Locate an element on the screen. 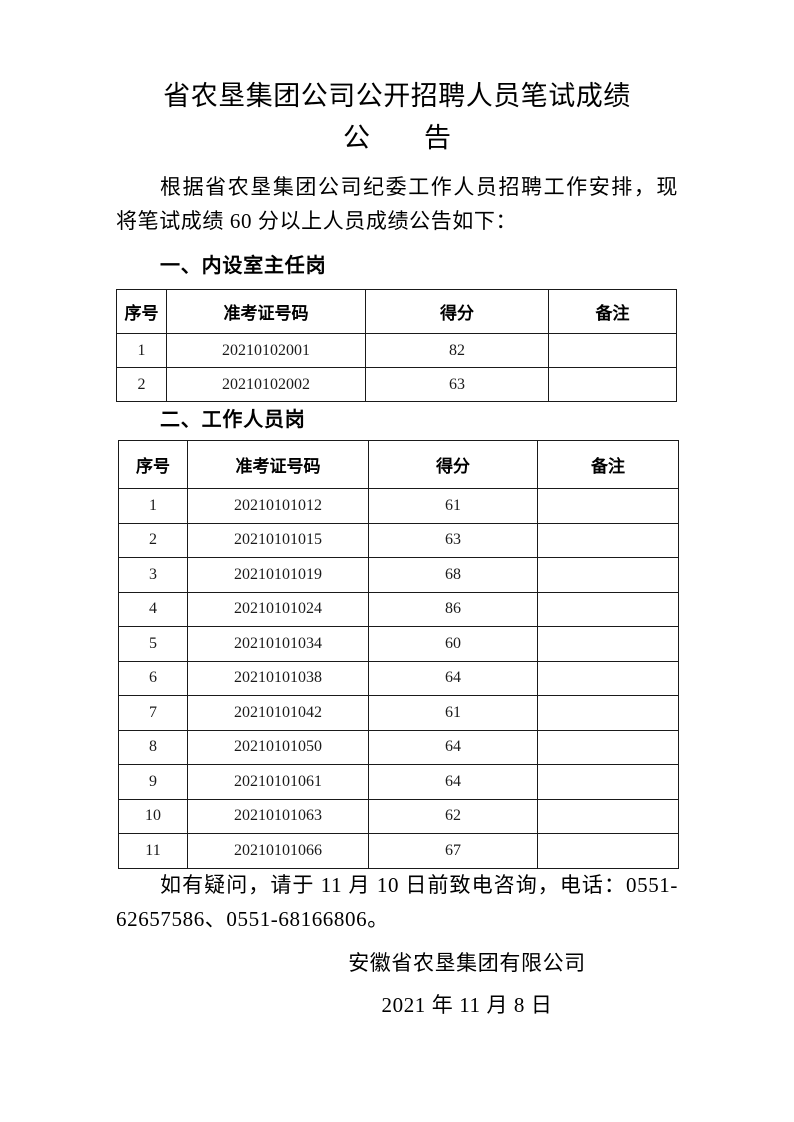  section-heading-staff: 二、工作人员岗 is located at coordinates (233, 420).